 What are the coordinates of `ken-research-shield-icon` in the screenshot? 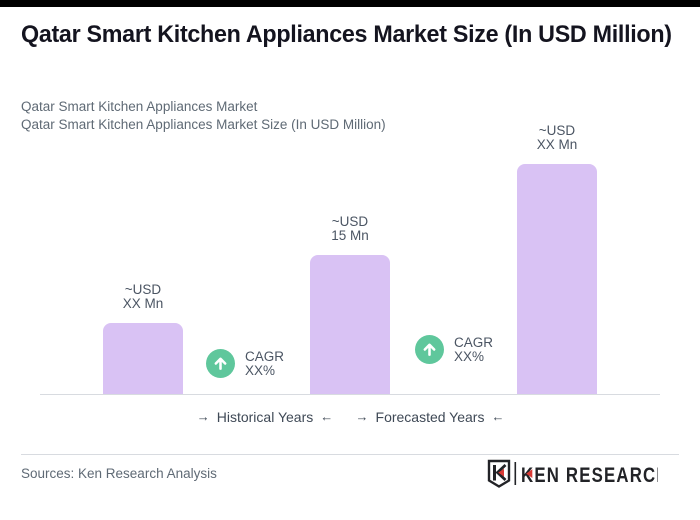 It's located at (499, 473).